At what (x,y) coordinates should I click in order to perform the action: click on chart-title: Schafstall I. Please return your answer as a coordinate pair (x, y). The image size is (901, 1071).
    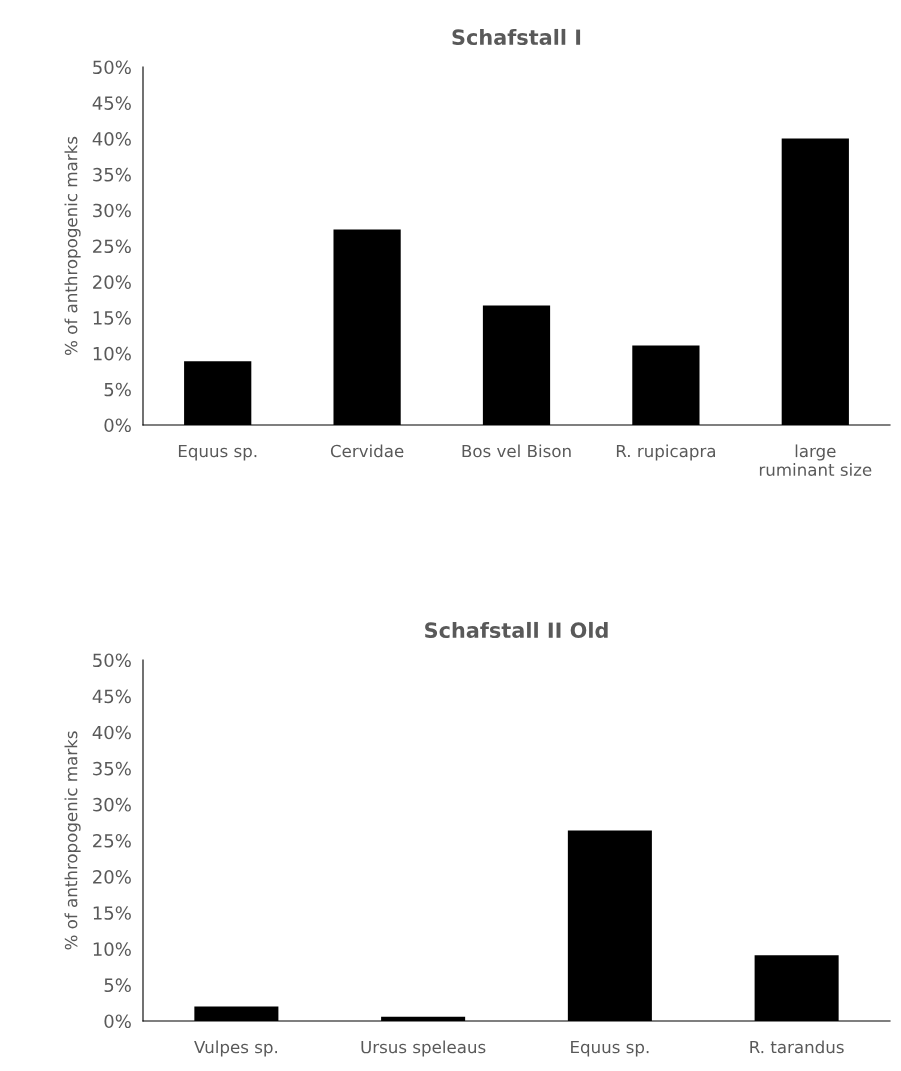
    Looking at the image, I should click on (516, 37).